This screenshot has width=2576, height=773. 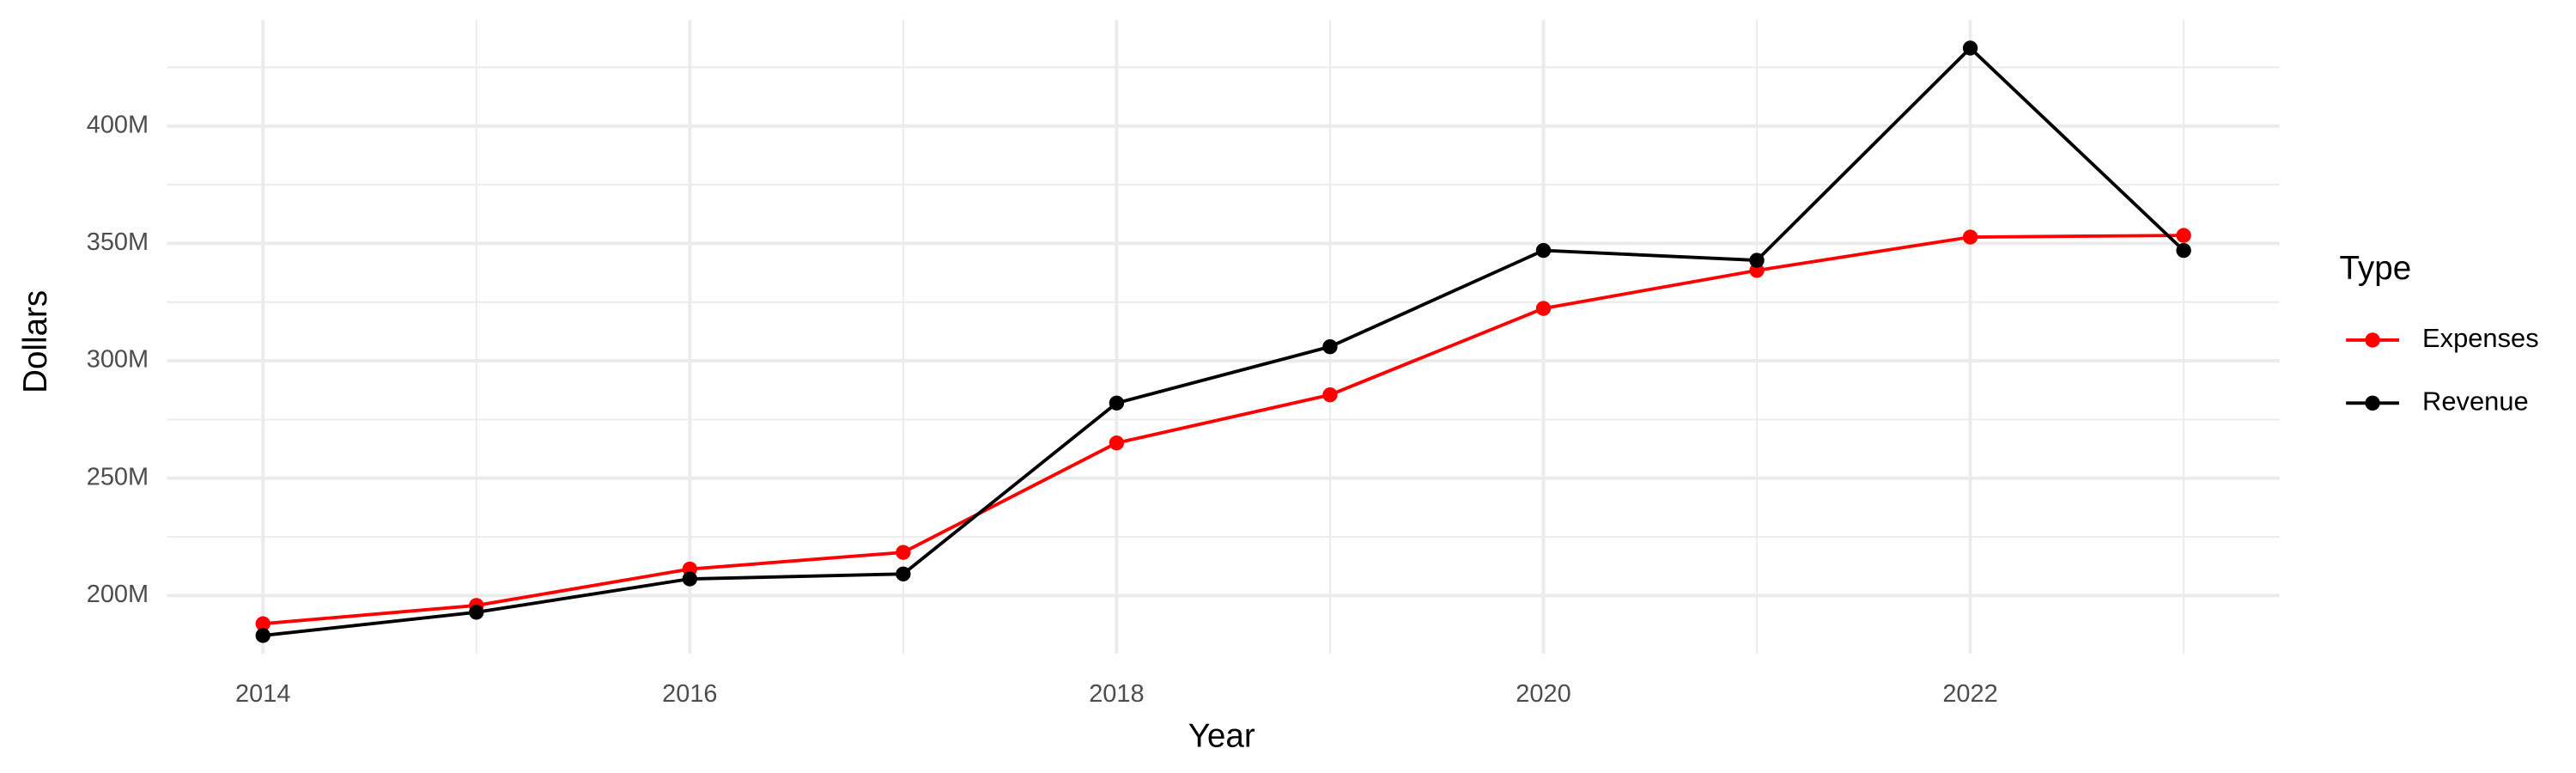 What do you see at coordinates (36, 341) in the screenshot?
I see `y-axis-title: Dollars` at bounding box center [36, 341].